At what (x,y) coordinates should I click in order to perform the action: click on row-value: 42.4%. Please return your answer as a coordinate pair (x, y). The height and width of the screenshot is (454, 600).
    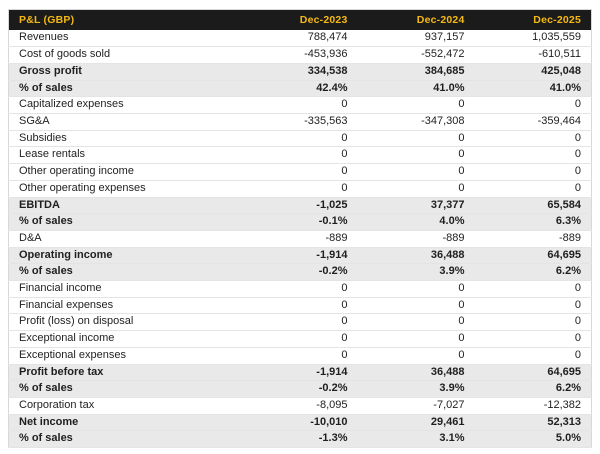
    Looking at the image, I should click on (299, 89).